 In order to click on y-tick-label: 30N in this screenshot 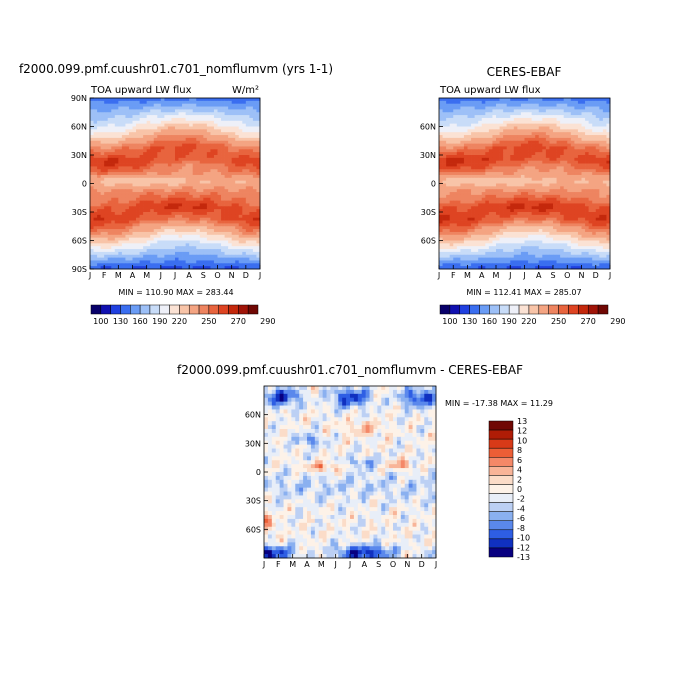, I will do `click(79, 155)`.